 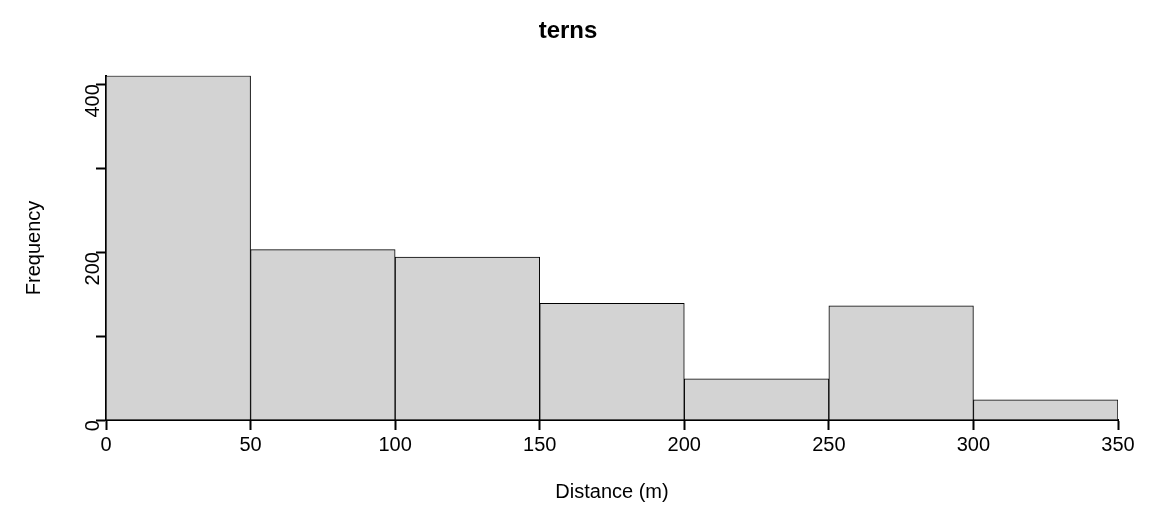 I want to click on x-tick-label: 350, so click(x=1118, y=443).